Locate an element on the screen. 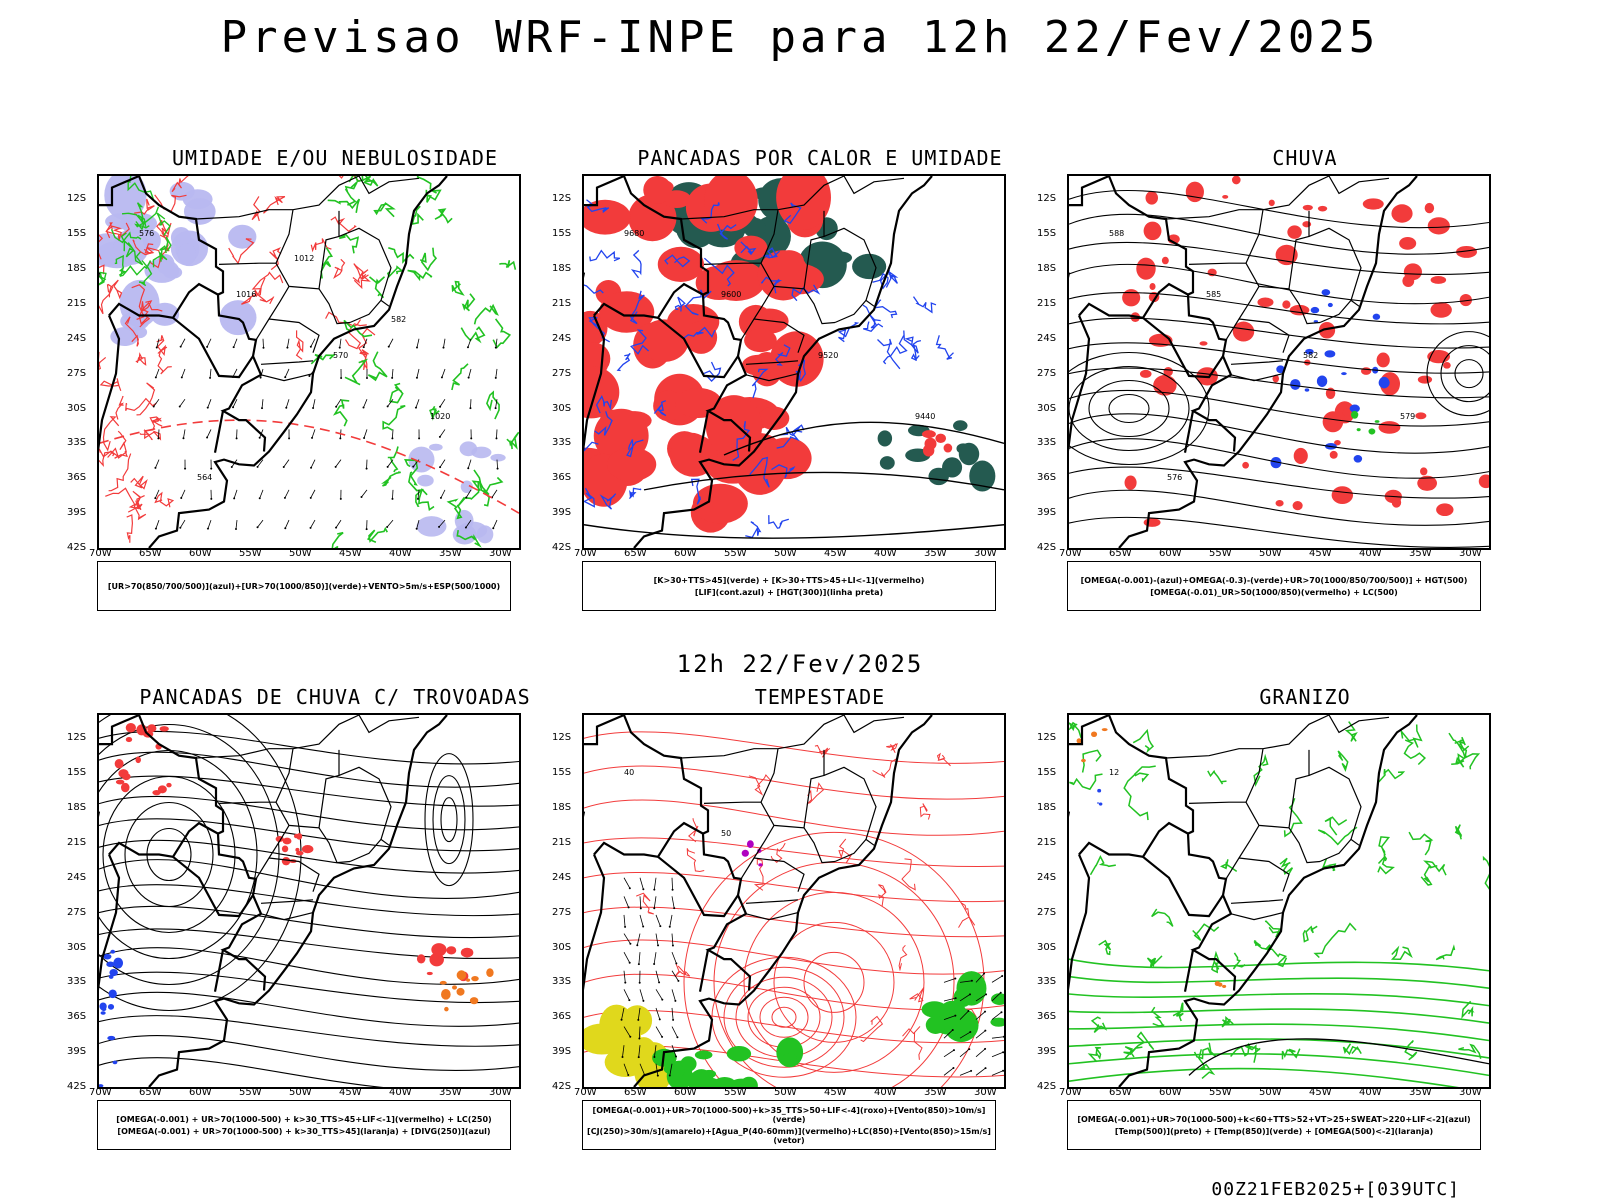 This screenshot has width=1600, height=1200. contour-label: 585 is located at coordinates (1213, 294).